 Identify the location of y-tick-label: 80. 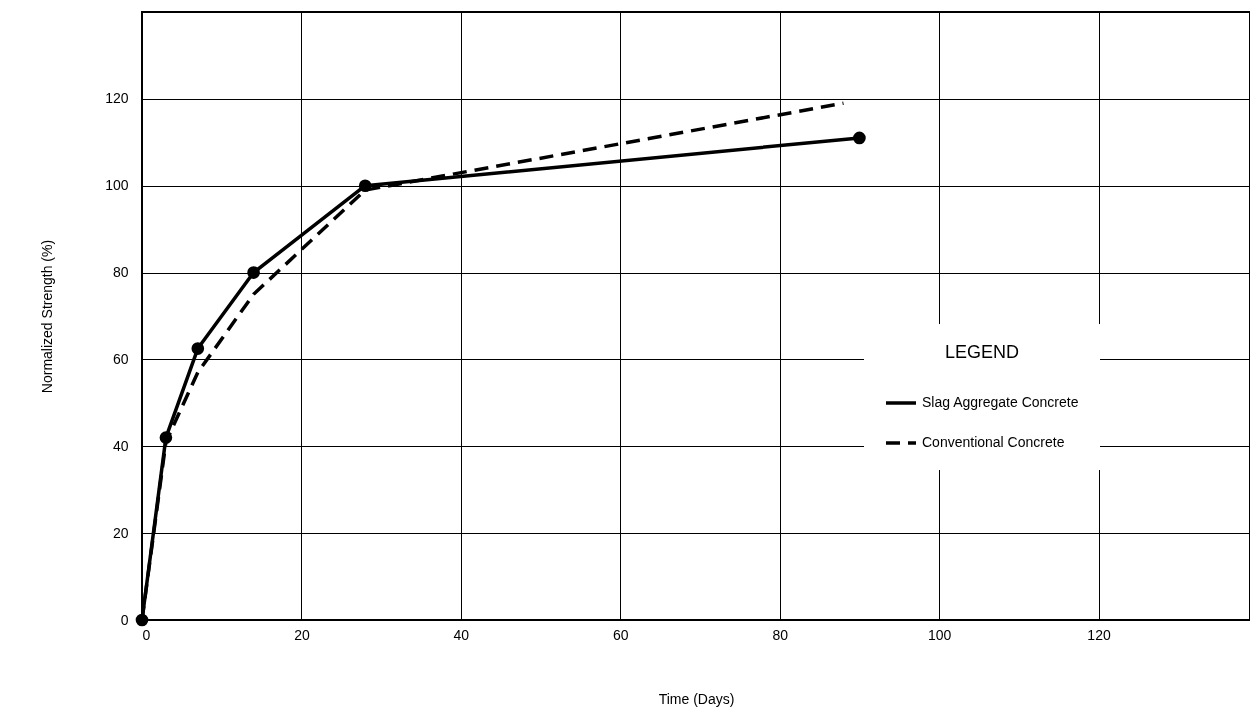
(120, 272).